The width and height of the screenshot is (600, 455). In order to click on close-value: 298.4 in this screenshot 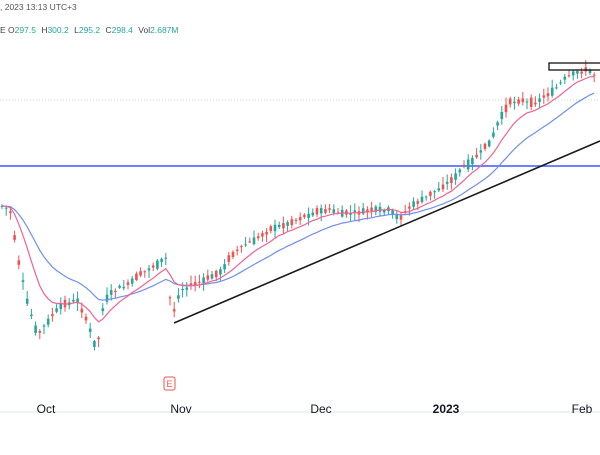, I will do `click(122, 30)`.